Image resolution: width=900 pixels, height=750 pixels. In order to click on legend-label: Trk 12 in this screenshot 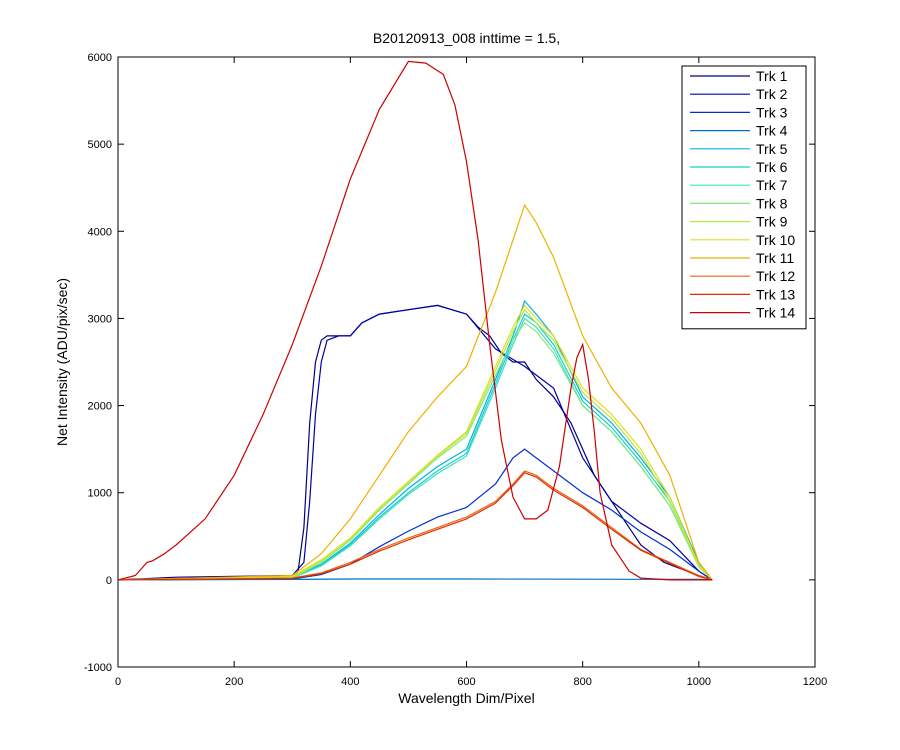, I will do `click(775, 276)`.